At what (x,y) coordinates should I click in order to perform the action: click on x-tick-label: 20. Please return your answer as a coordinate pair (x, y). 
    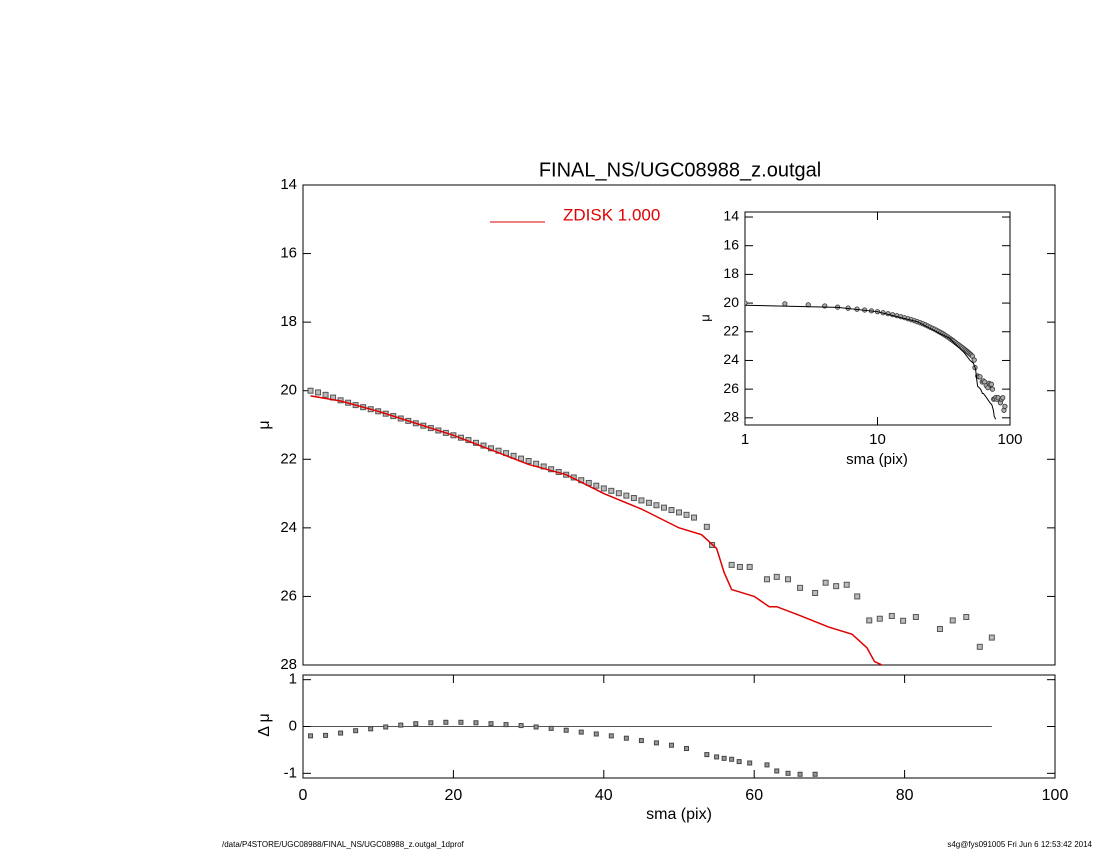
    Looking at the image, I should click on (454, 795).